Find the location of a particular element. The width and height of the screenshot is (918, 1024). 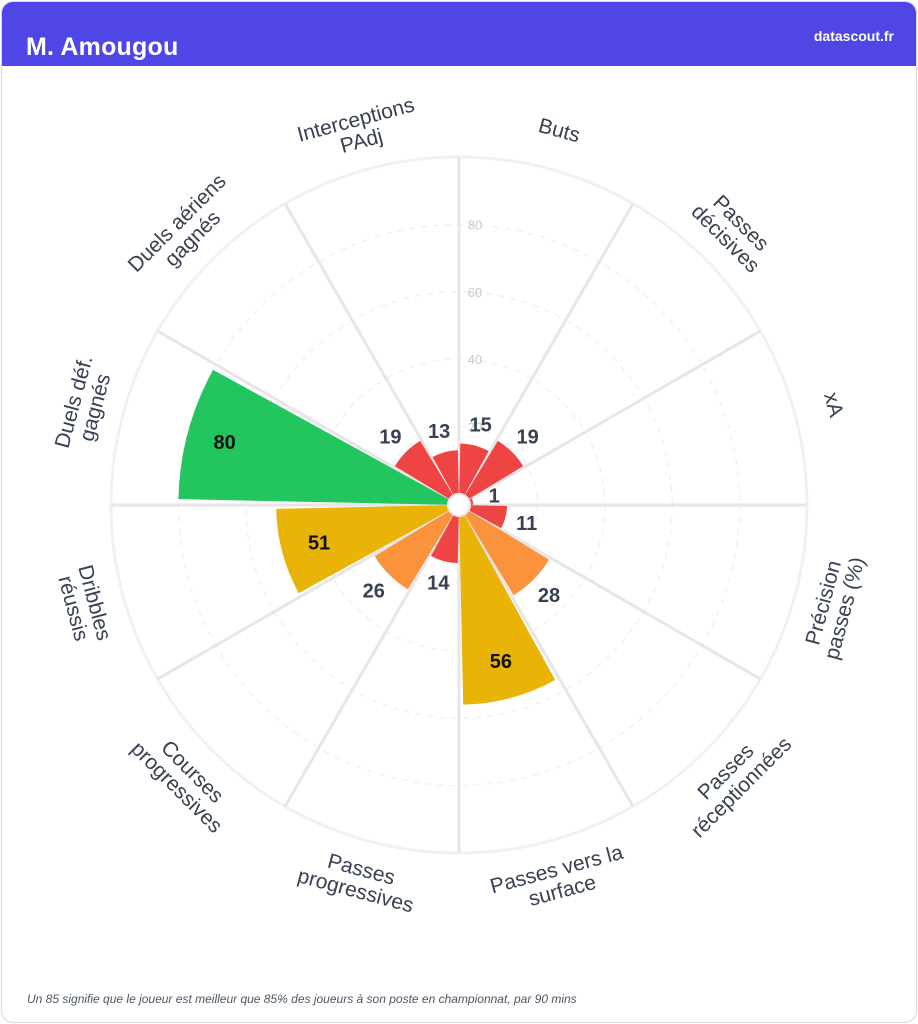

brand-label: datascout.fr is located at coordinates (853, 36).